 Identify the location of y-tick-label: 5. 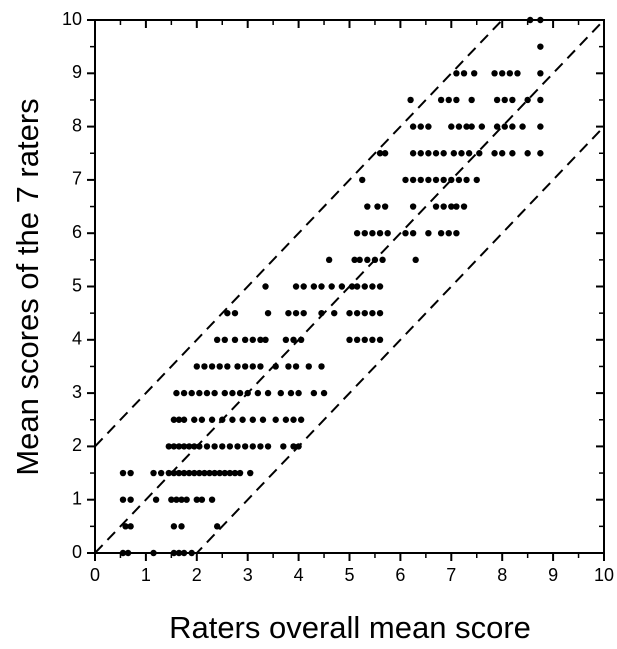
(77, 285).